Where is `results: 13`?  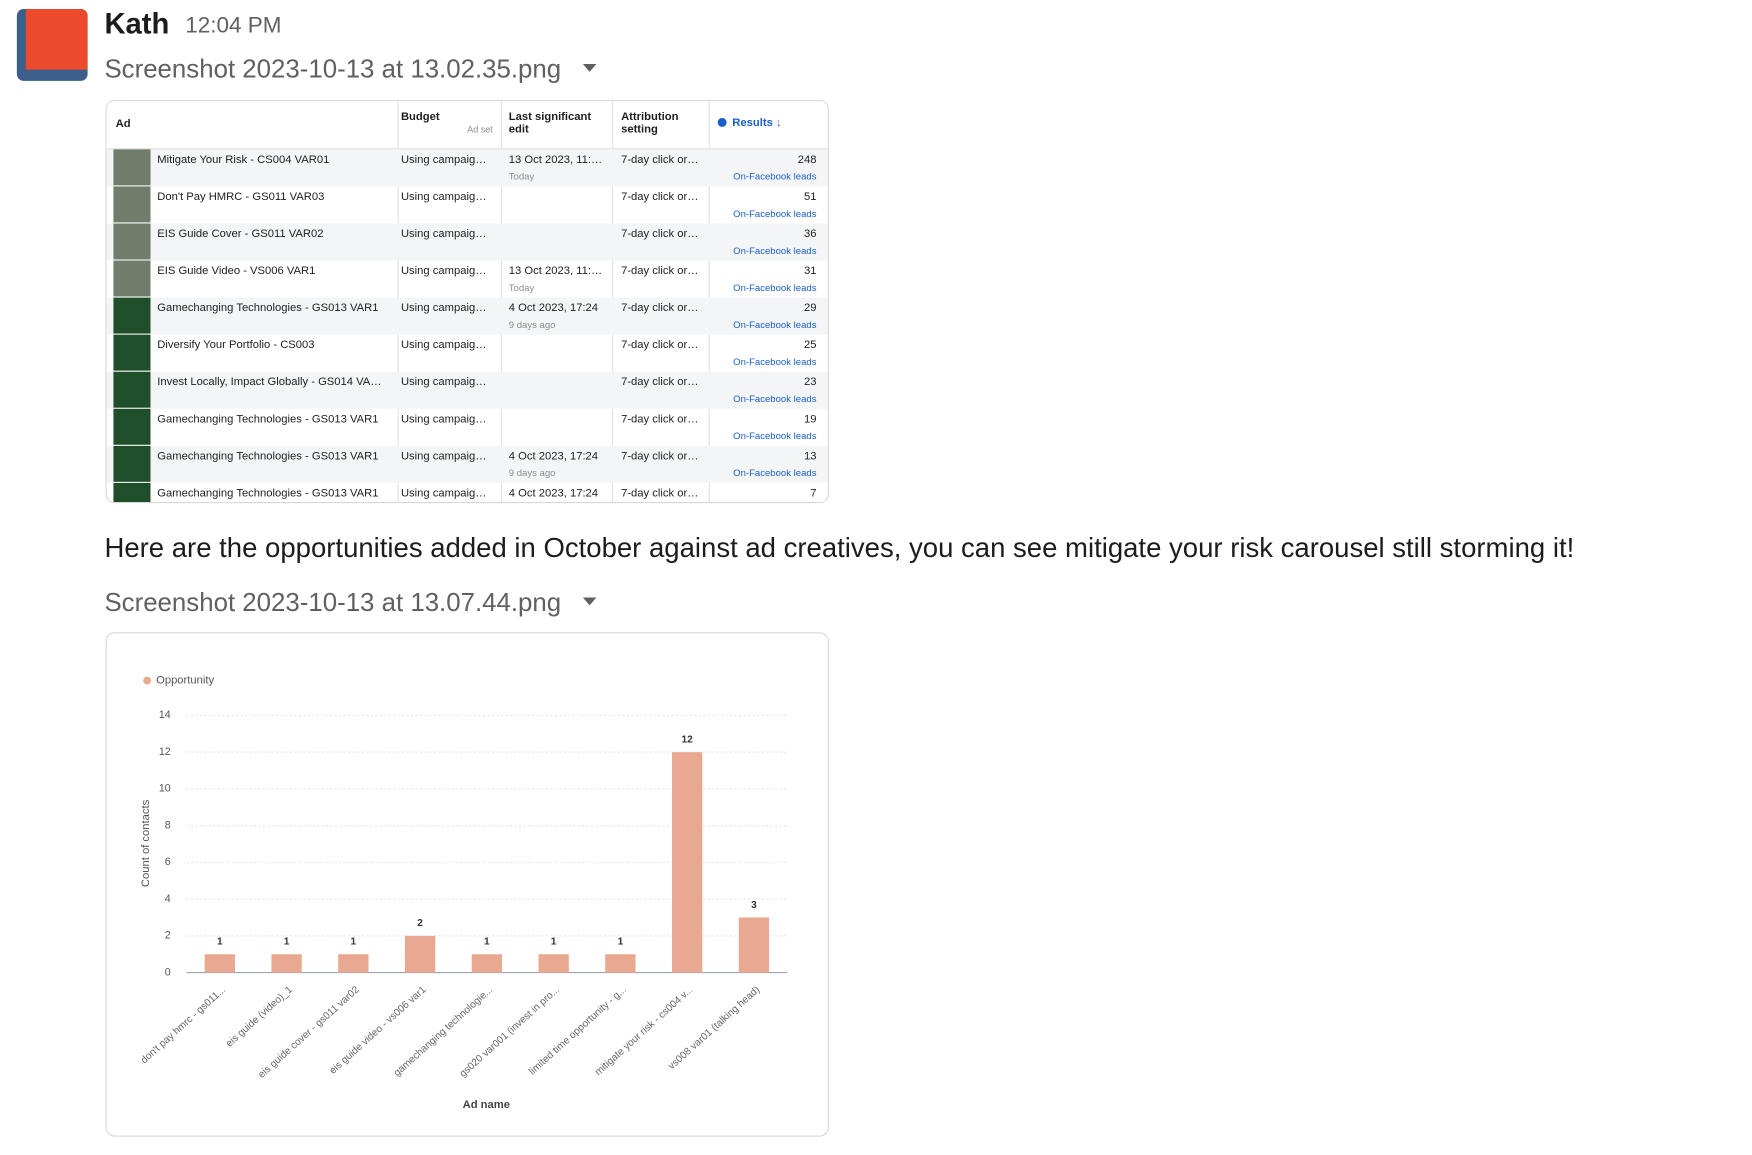
results: 13 is located at coordinates (810, 456).